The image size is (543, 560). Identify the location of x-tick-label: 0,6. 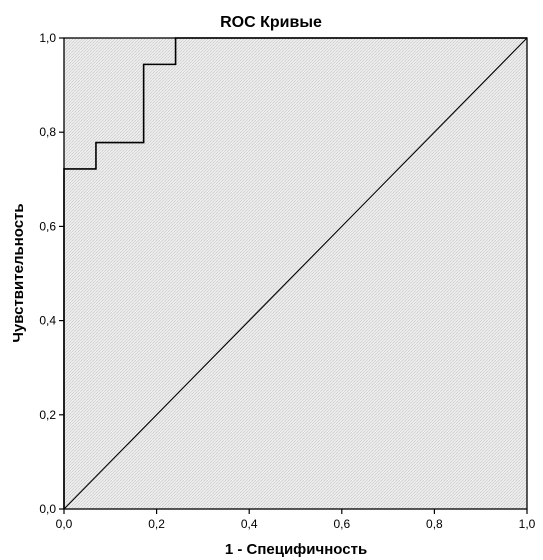
(341, 524).